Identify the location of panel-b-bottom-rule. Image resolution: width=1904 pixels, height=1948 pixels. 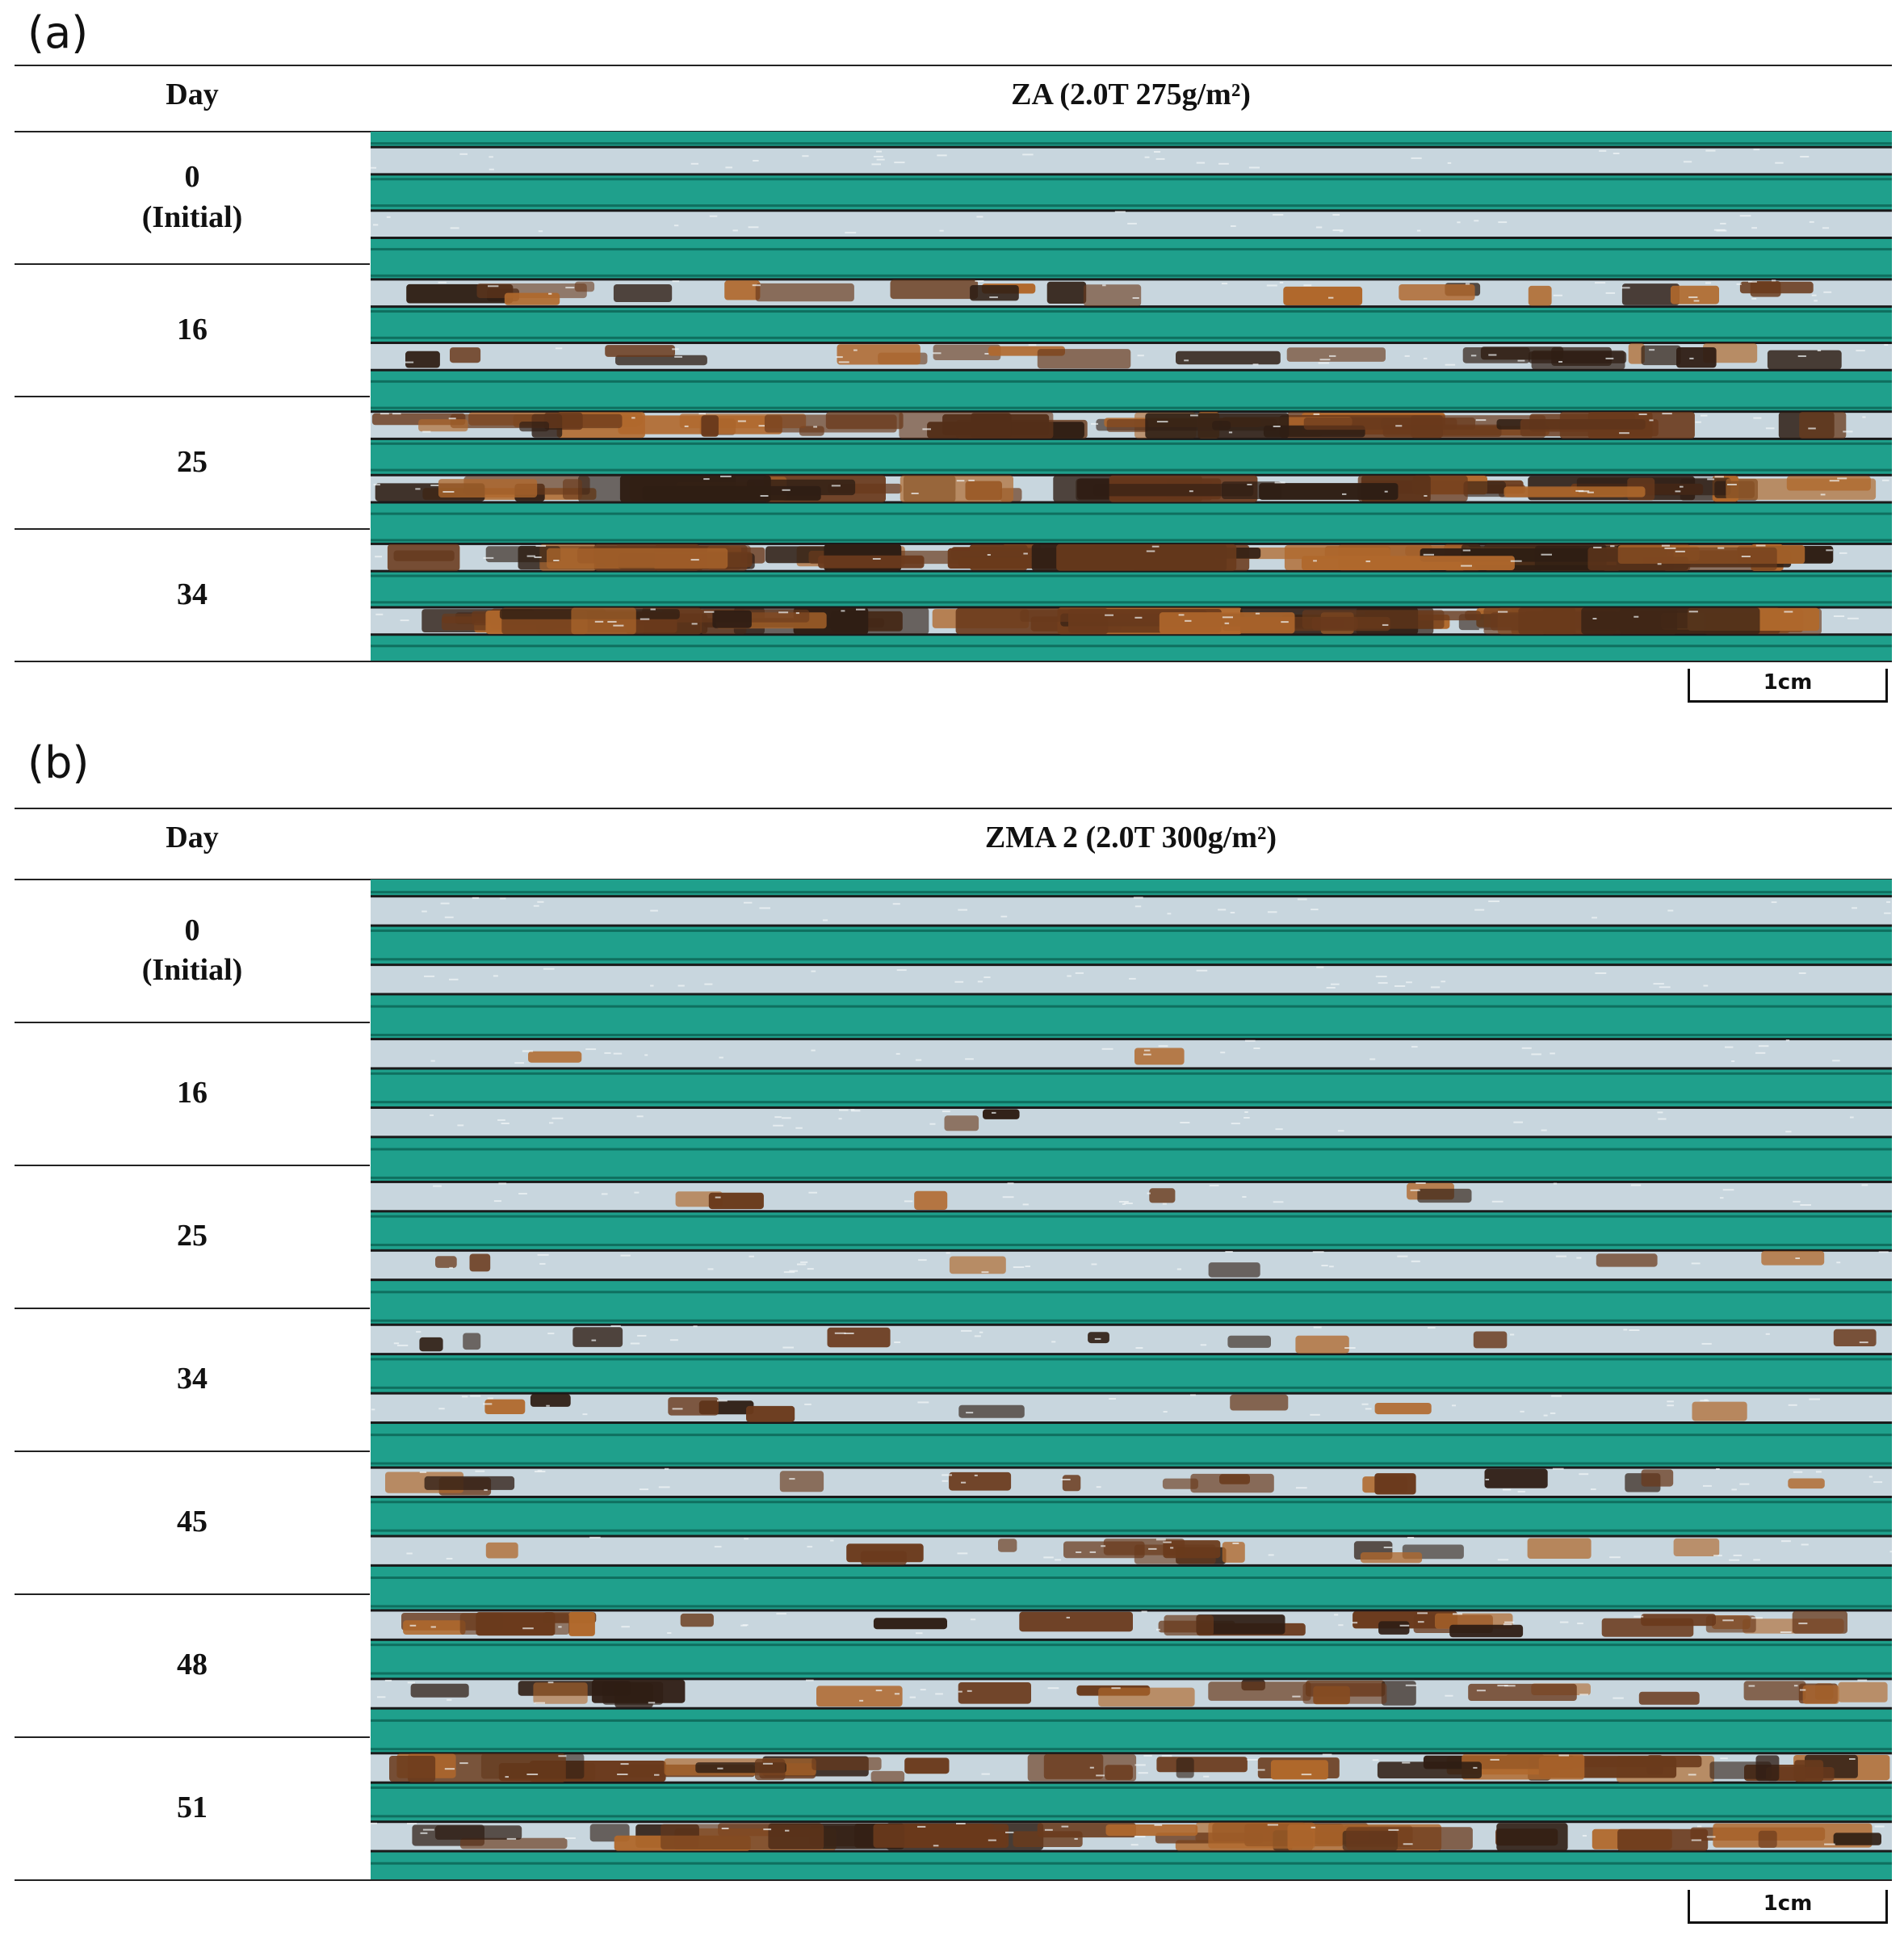
(954, 1880).